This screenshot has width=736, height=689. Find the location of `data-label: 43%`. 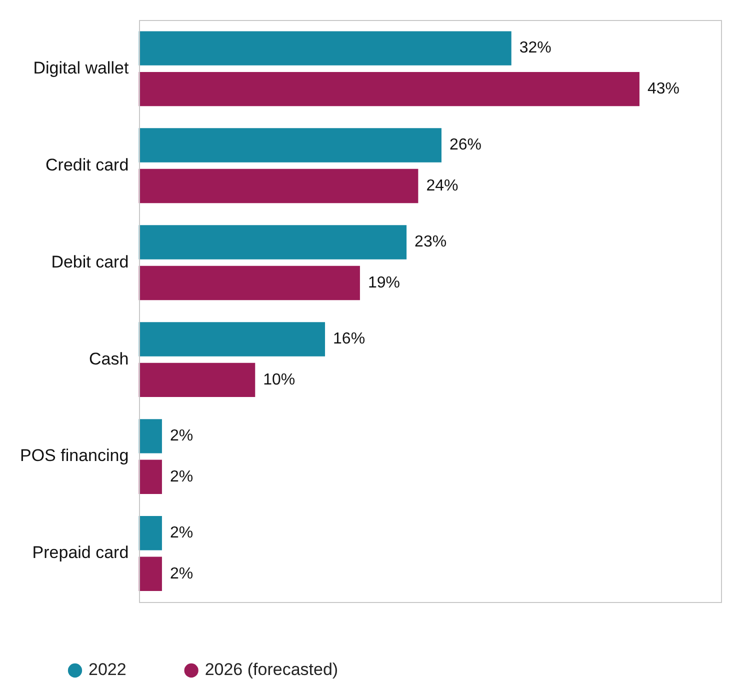

data-label: 43% is located at coordinates (663, 89).